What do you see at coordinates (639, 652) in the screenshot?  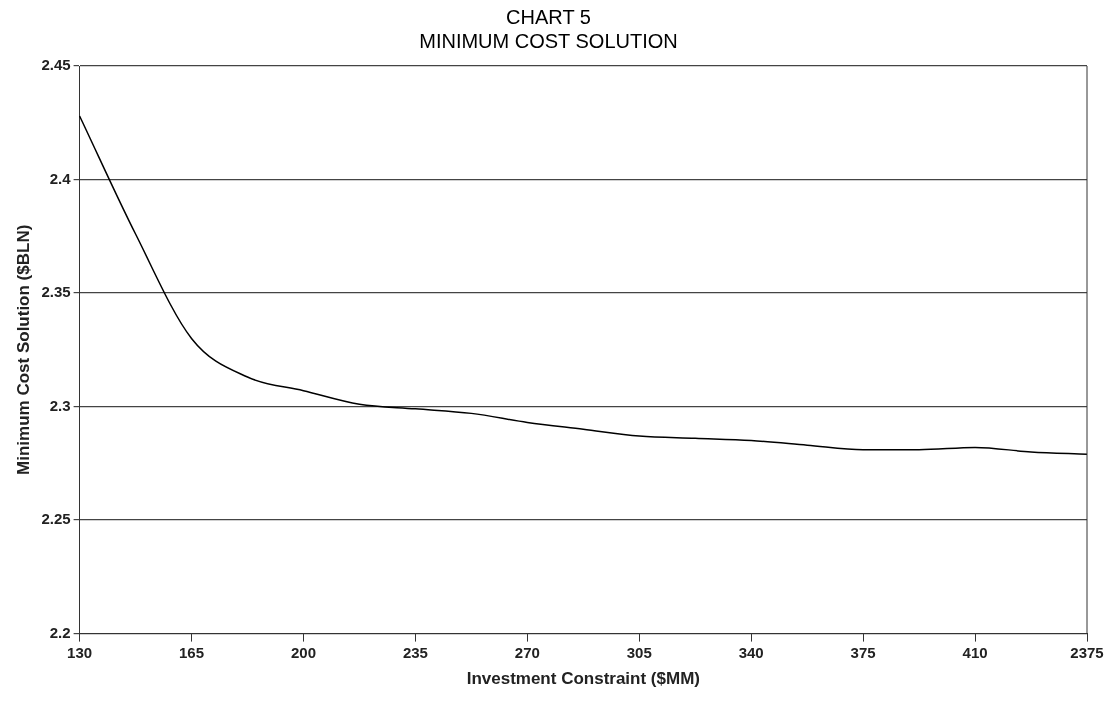 I see `x-tick-label: 305` at bounding box center [639, 652].